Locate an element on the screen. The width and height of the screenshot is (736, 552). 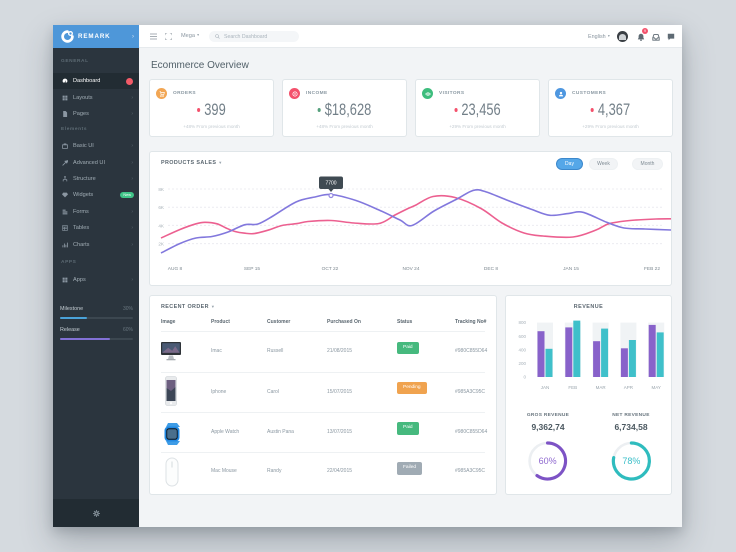
svg-text: APR is located at coordinates (629, 387).